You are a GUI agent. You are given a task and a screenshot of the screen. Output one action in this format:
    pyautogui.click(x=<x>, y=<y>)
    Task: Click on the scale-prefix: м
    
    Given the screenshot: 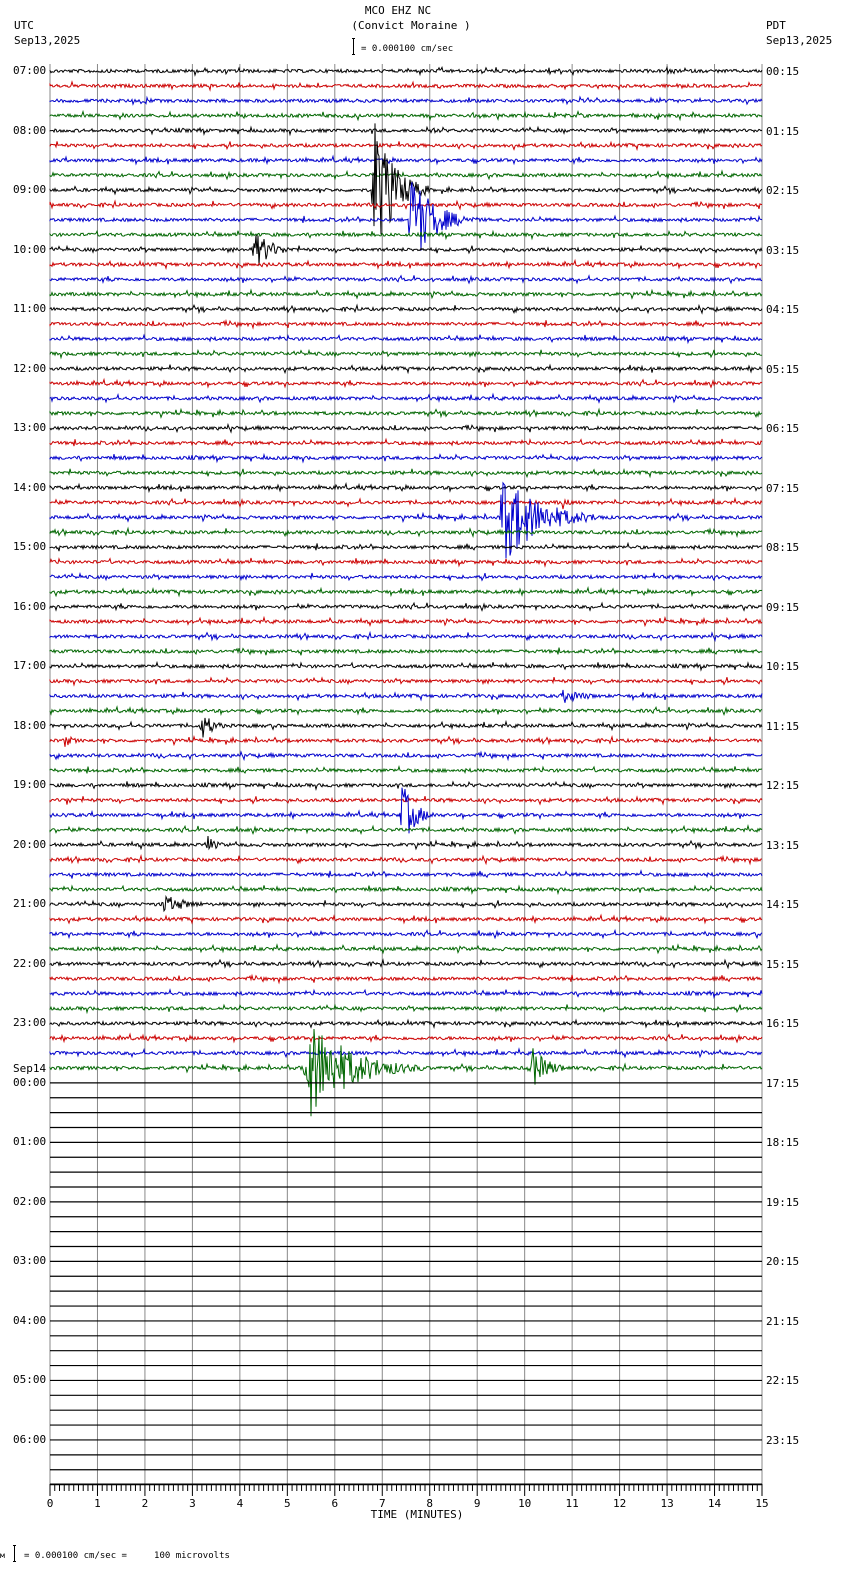 What is the action you would take?
    pyautogui.click(x=2, y=1555)
    